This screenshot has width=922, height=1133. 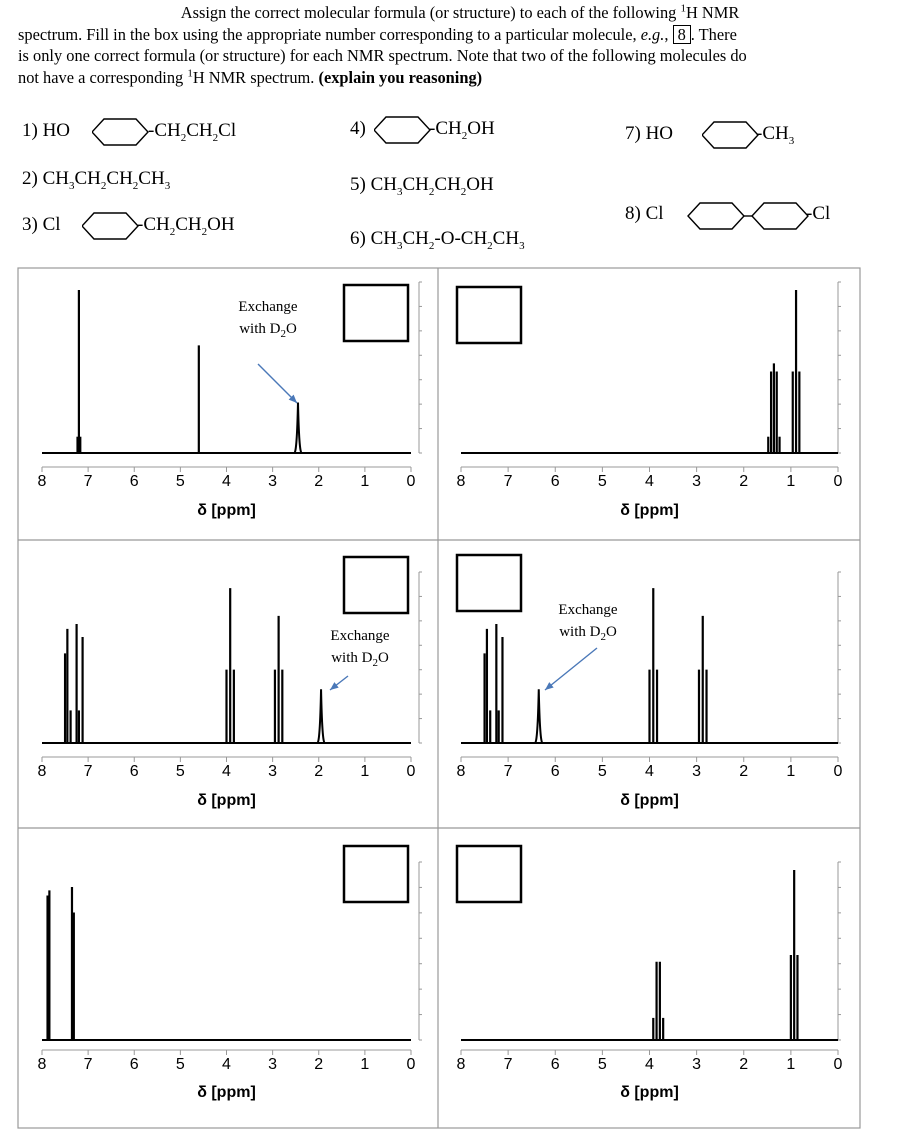 What do you see at coordinates (192, 132) in the screenshot?
I see `molecule-1-chain: -CH2CH2Cl` at bounding box center [192, 132].